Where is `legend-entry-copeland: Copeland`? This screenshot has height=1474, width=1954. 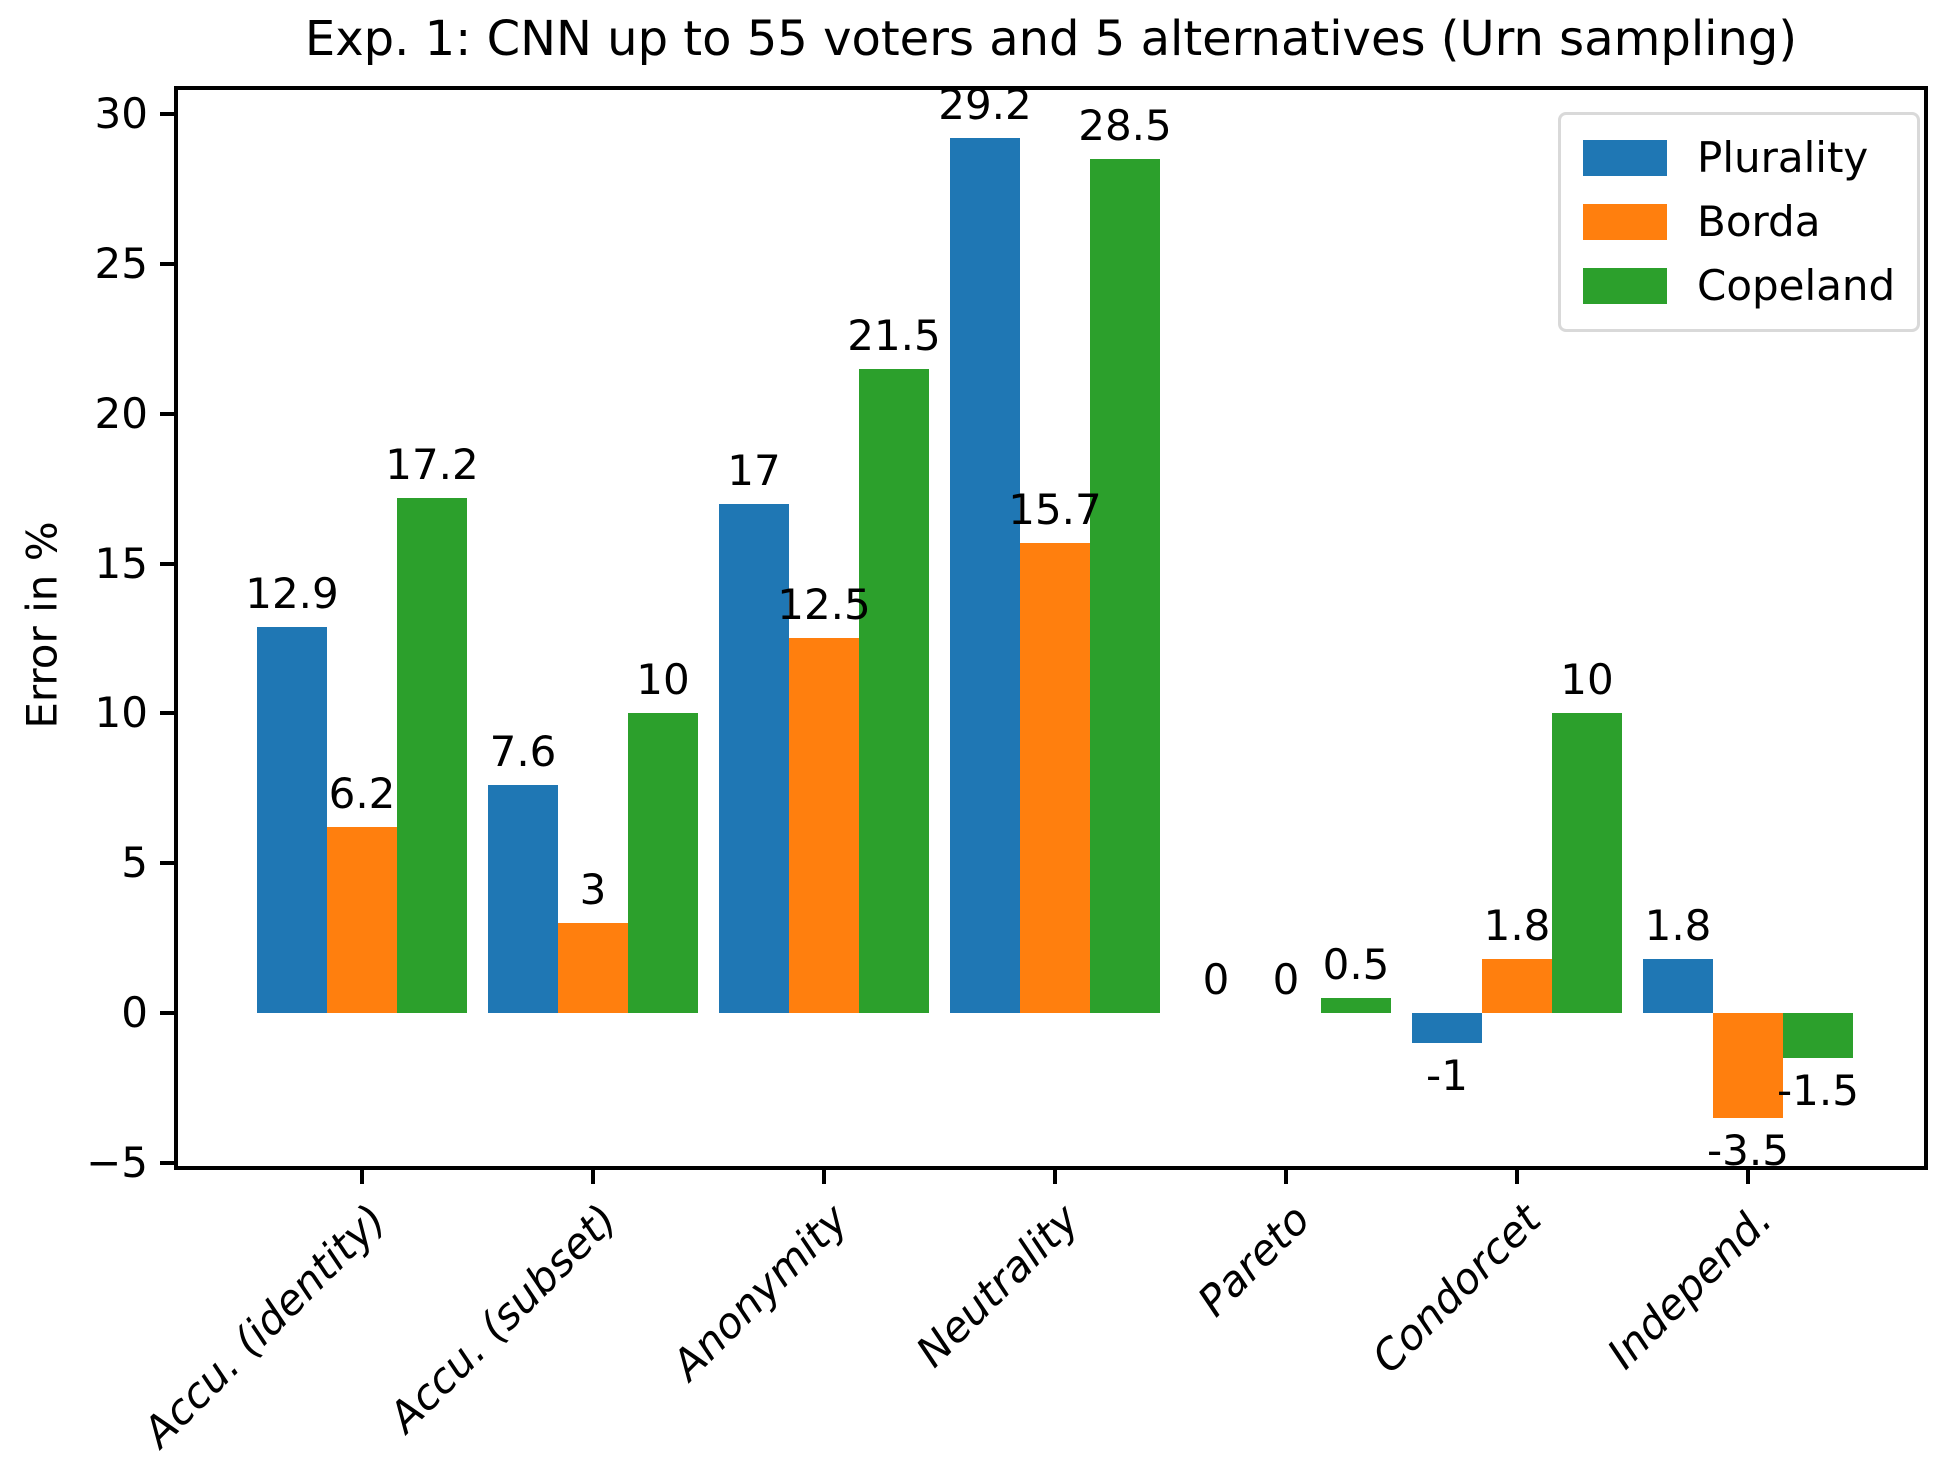 legend-entry-copeland: Copeland is located at coordinates (1739, 286).